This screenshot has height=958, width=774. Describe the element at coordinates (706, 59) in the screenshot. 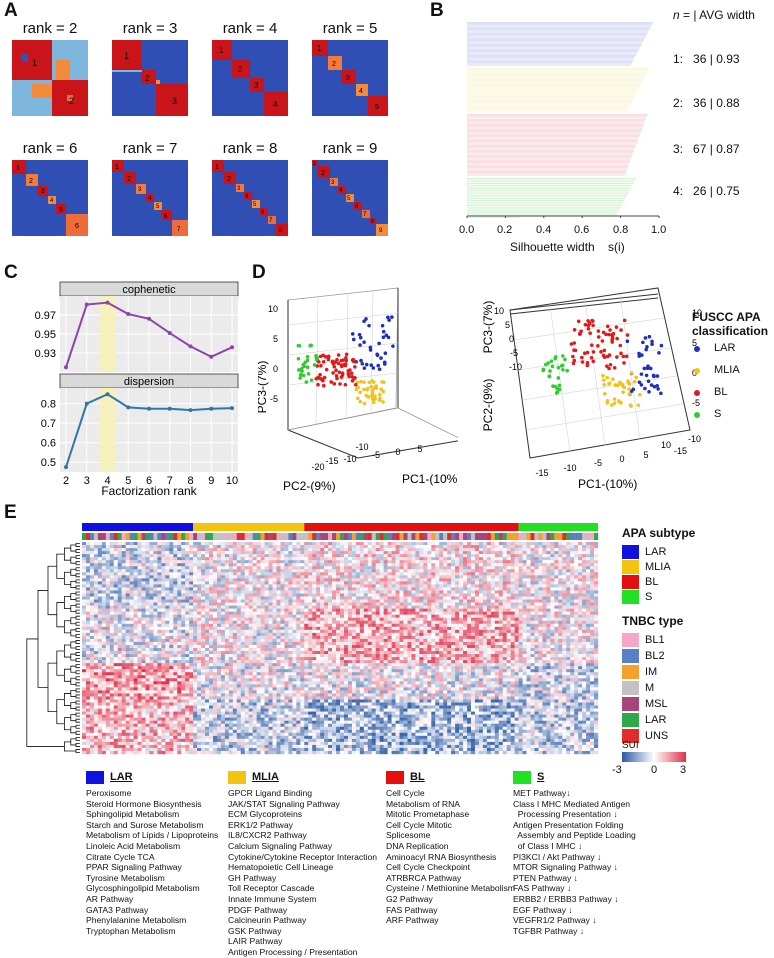

I see `silhouette-cluster-row: 1: 36 | 0.93` at that location.